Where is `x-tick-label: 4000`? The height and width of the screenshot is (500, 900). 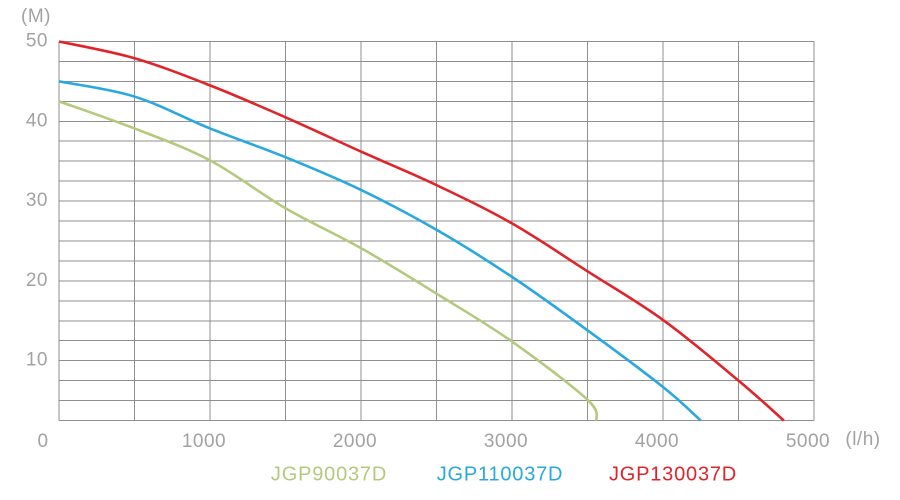 x-tick-label: 4000 is located at coordinates (657, 441).